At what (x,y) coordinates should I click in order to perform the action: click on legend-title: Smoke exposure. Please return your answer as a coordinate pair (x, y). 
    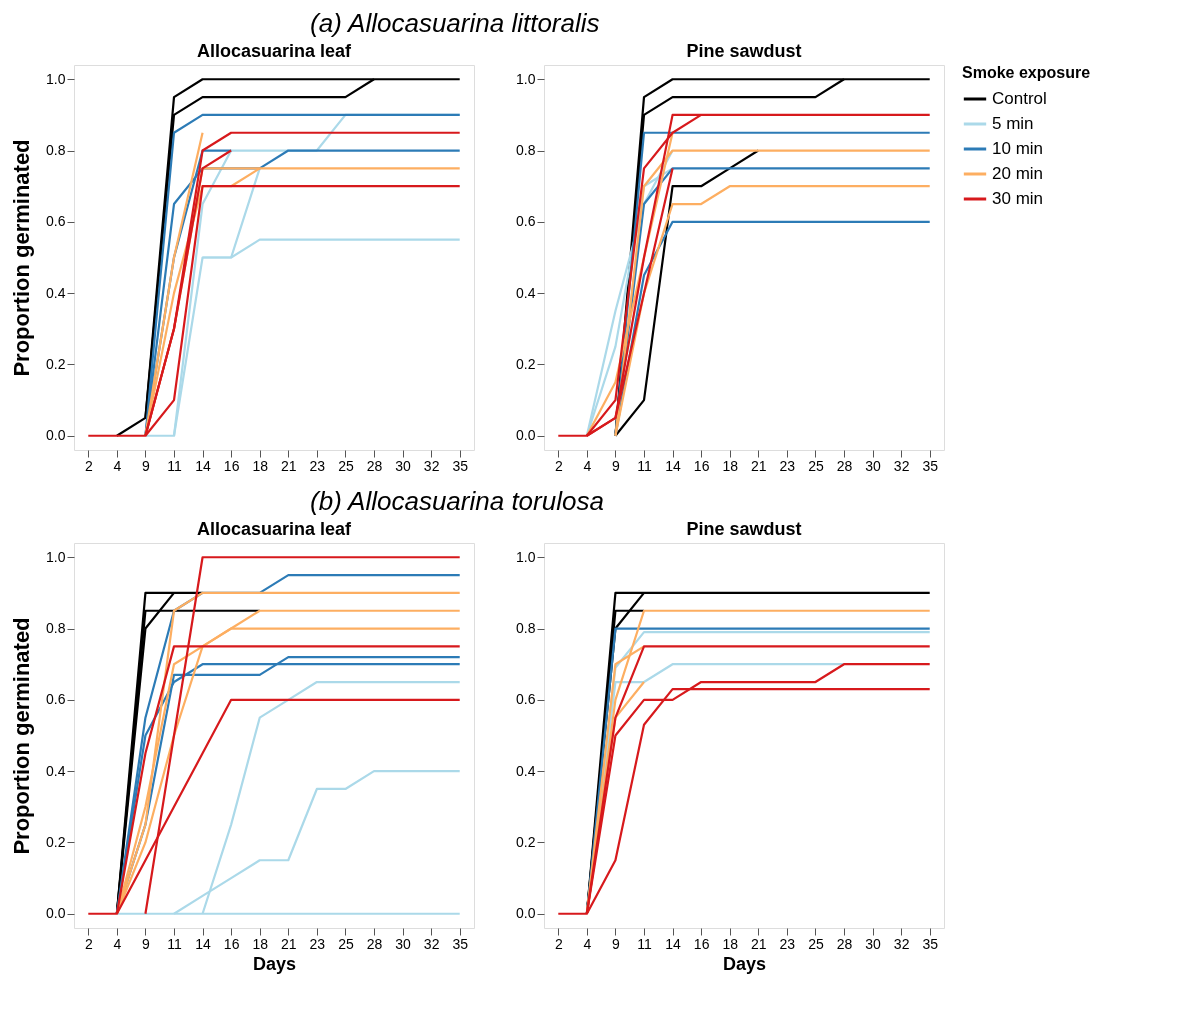
    Looking at the image, I should click on (1026, 72).